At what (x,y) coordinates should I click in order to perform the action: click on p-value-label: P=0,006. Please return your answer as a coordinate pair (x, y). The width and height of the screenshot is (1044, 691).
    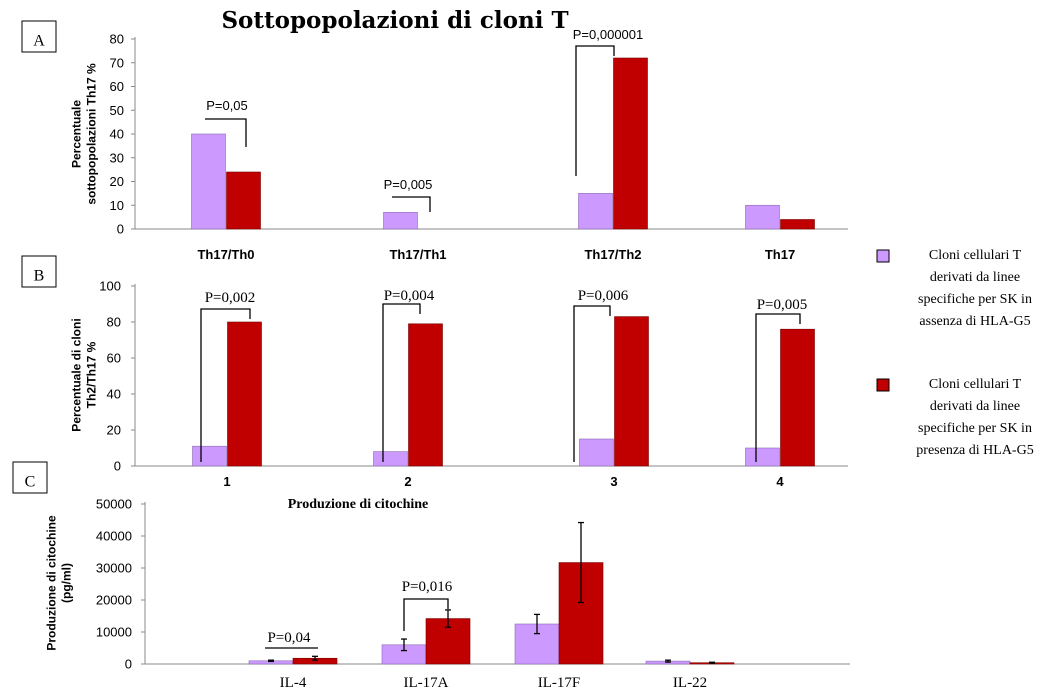
    Looking at the image, I should click on (603, 296).